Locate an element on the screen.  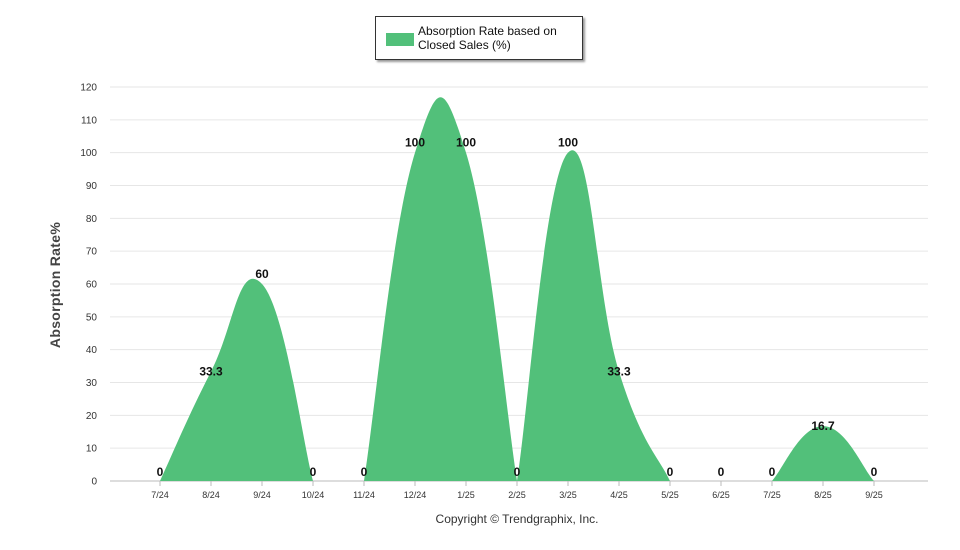
x-tick-label: 7/25 is located at coordinates (772, 495).